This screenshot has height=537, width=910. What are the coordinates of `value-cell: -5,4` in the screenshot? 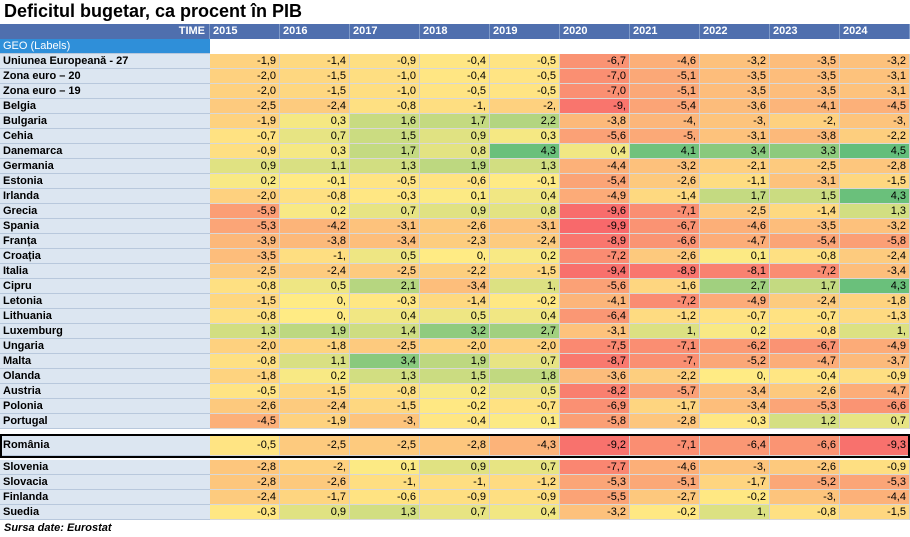 It's located at (665, 106).